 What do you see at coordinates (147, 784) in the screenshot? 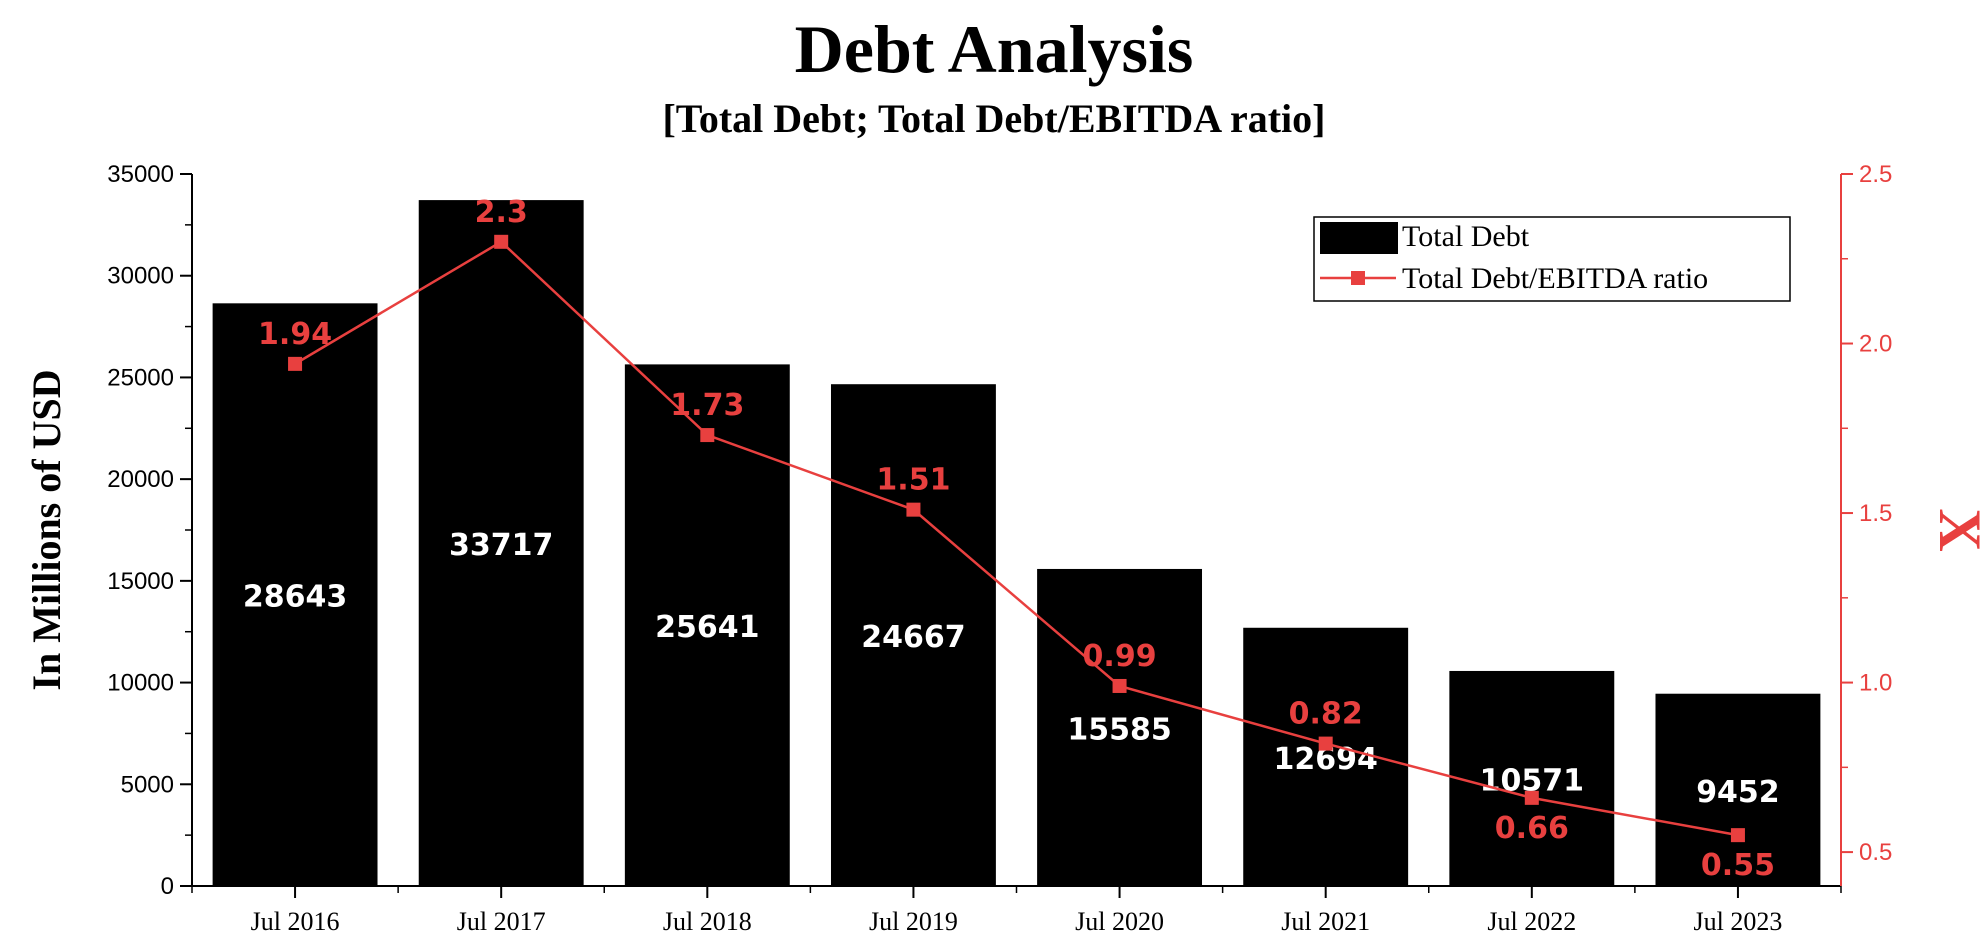
I see `y-left-tick-label: 5000` at bounding box center [147, 784].